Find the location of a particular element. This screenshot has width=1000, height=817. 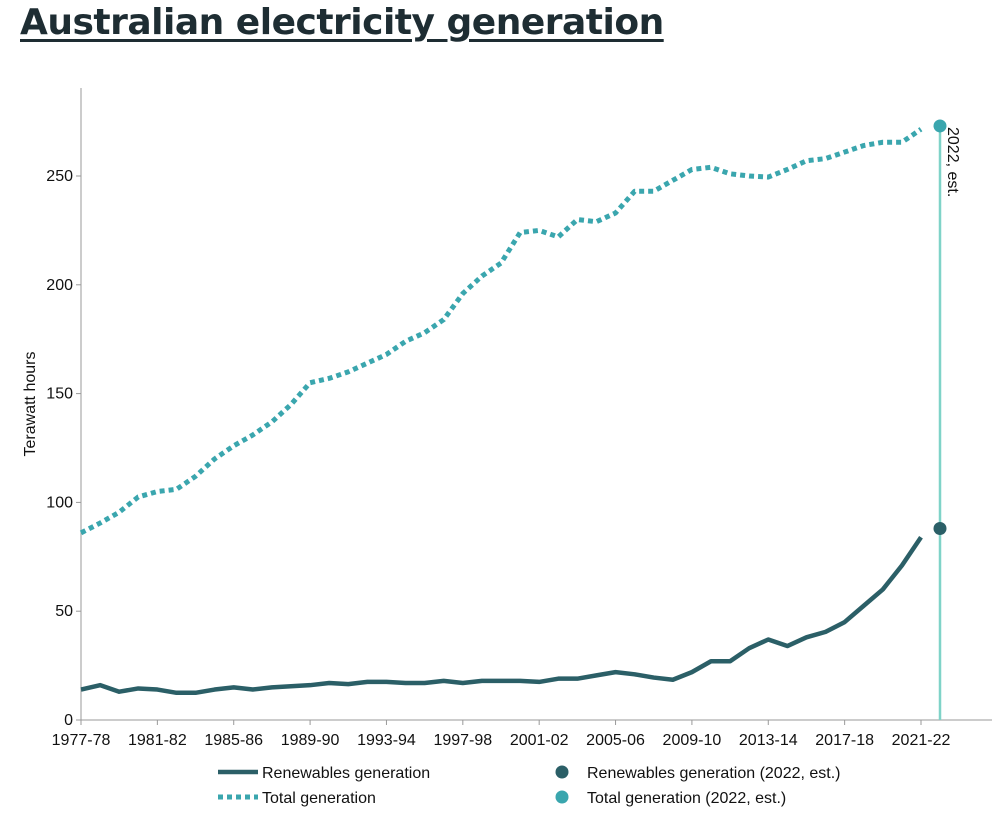

x-tick-label: 1997-98 is located at coordinates (462, 740).